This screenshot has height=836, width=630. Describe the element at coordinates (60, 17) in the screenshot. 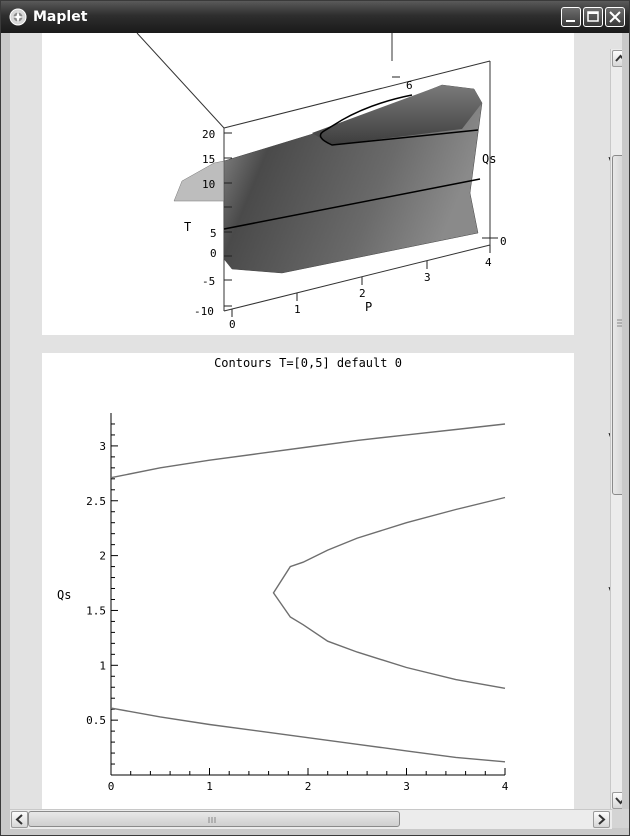

I see `window-title: Maplet` at that location.